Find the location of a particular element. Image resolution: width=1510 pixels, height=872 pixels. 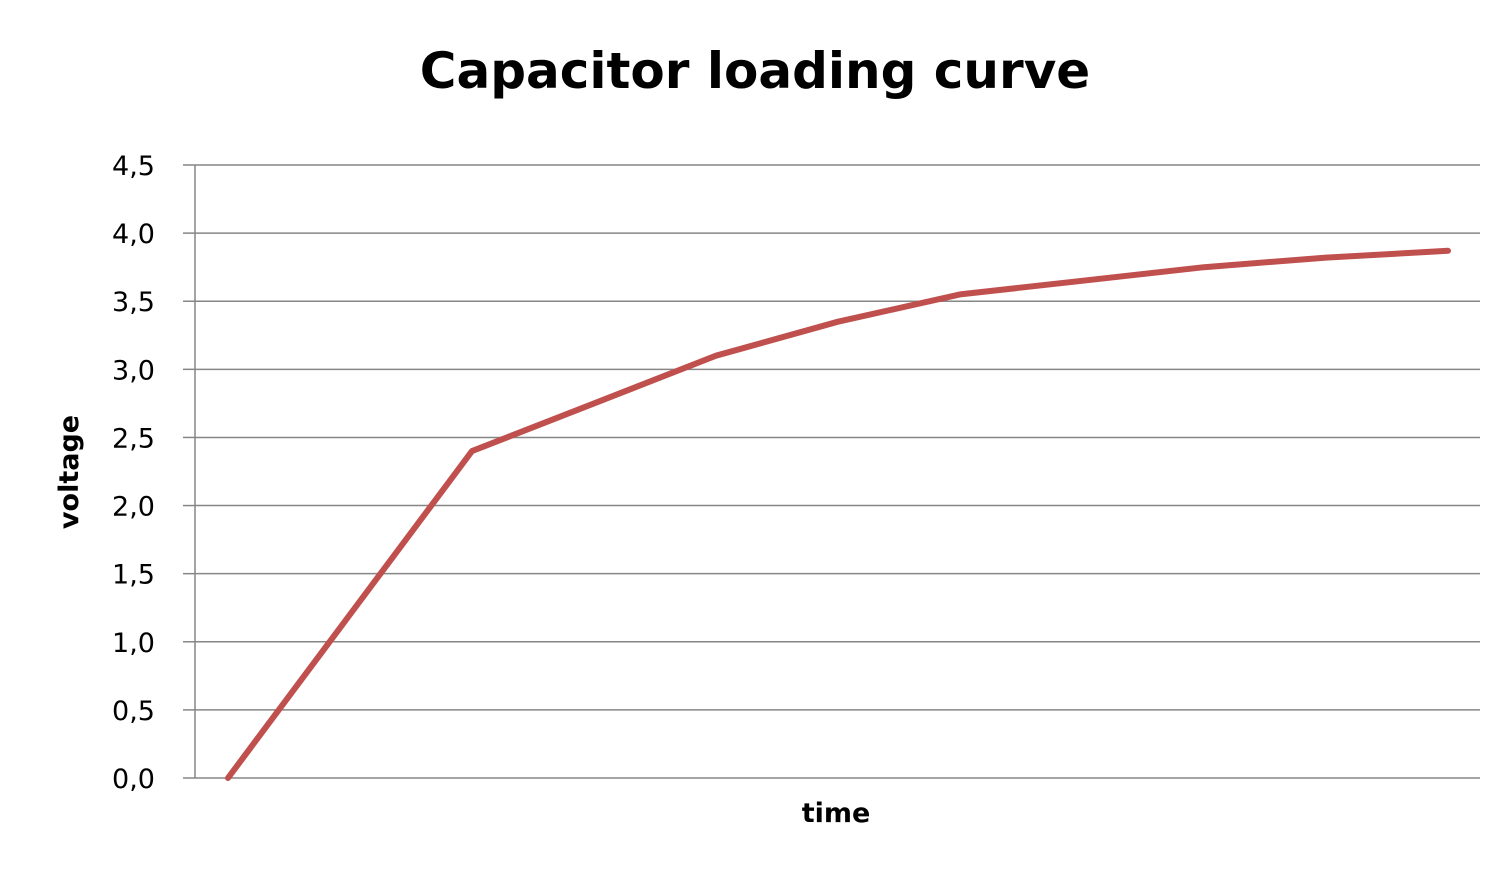

y-tick-label: 4,5 is located at coordinates (133, 166).